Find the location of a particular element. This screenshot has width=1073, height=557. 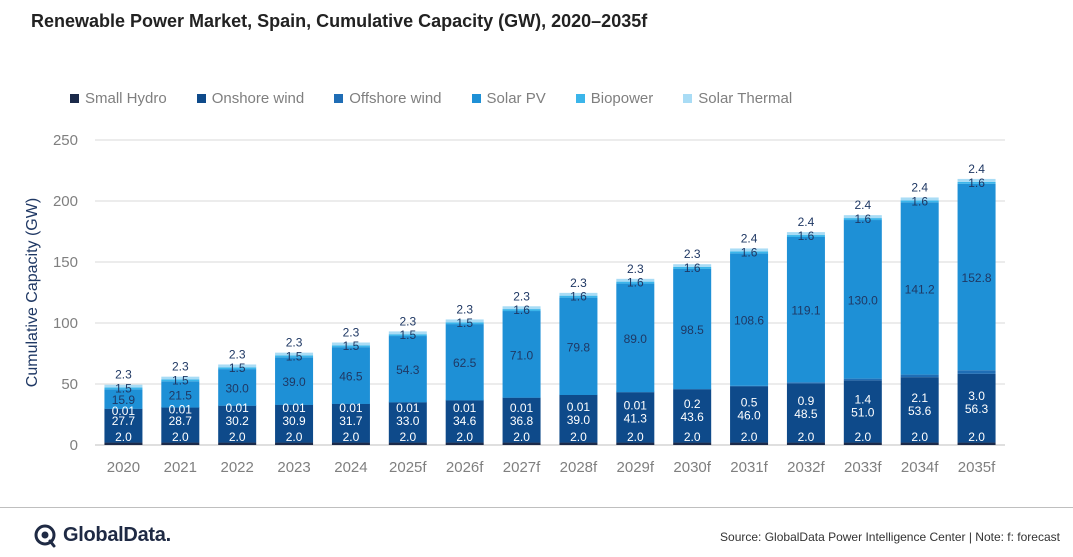

x-tick-label: 2020 is located at coordinates (123, 467).